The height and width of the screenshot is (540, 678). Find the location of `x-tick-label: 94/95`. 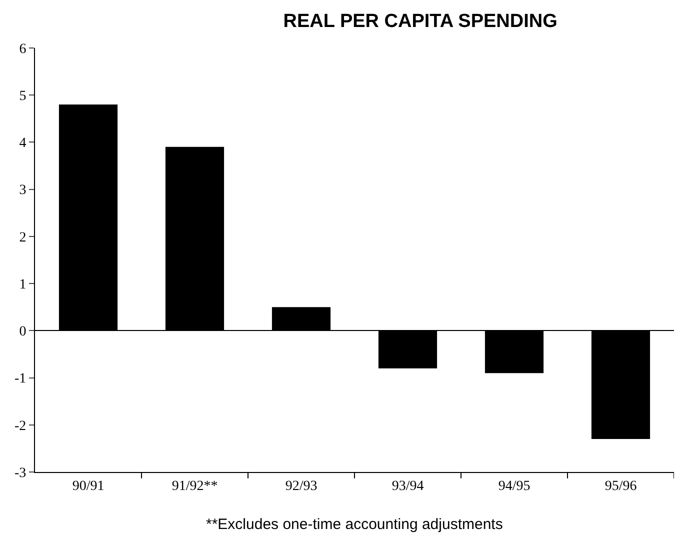

x-tick-label: 94/95 is located at coordinates (514, 486).